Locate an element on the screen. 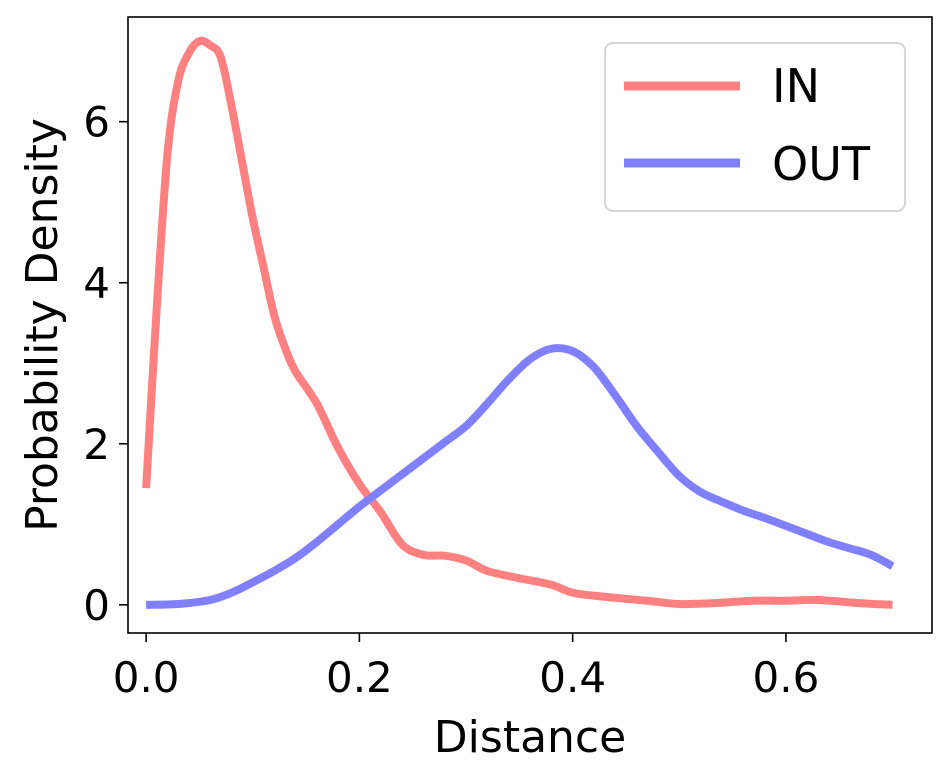 This screenshot has width=948, height=778. x-axis-title: Distance is located at coordinates (530, 737).